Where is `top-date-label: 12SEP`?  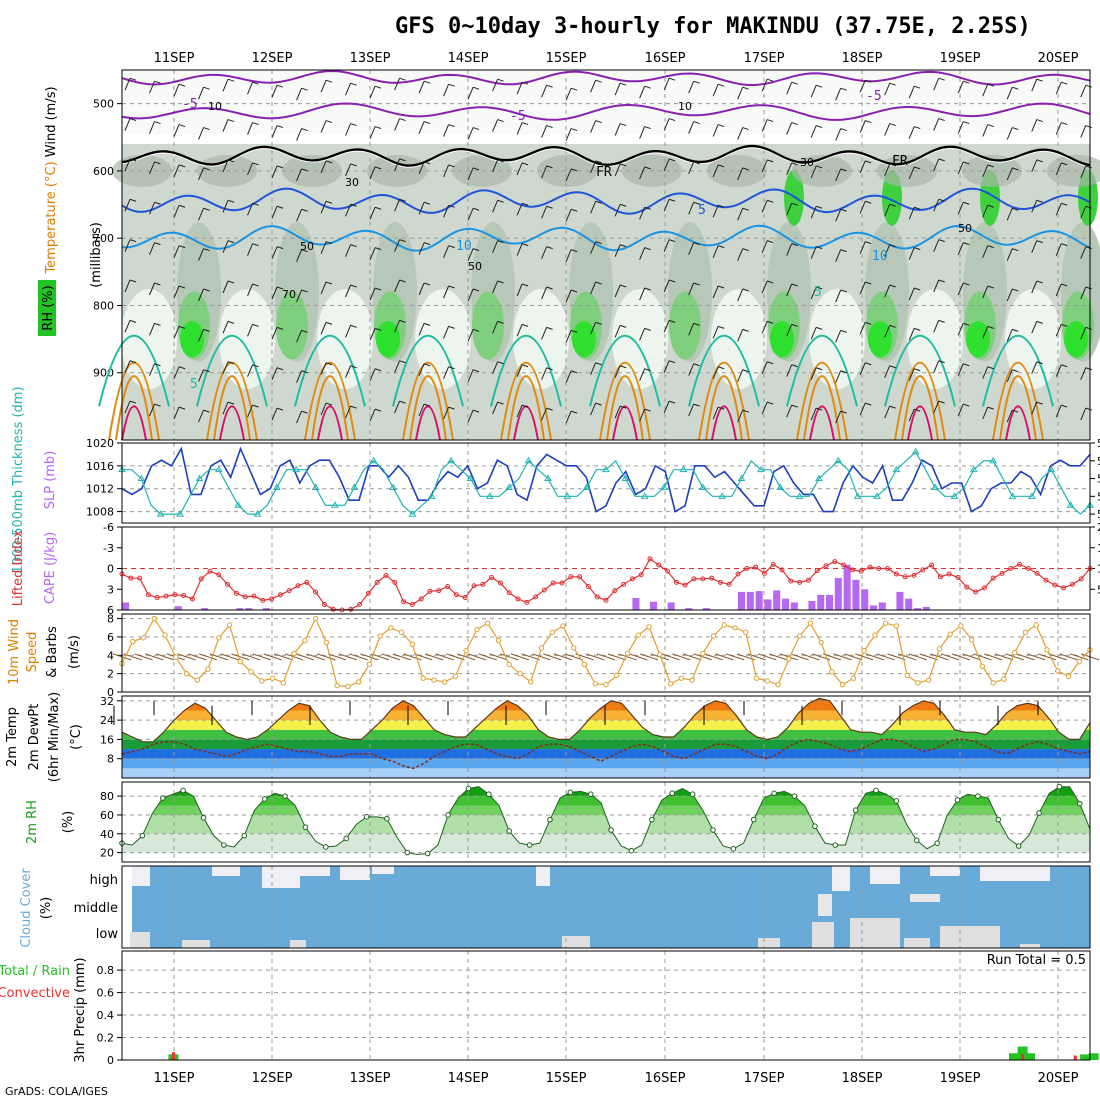 top-date-label: 12SEP is located at coordinates (272, 58).